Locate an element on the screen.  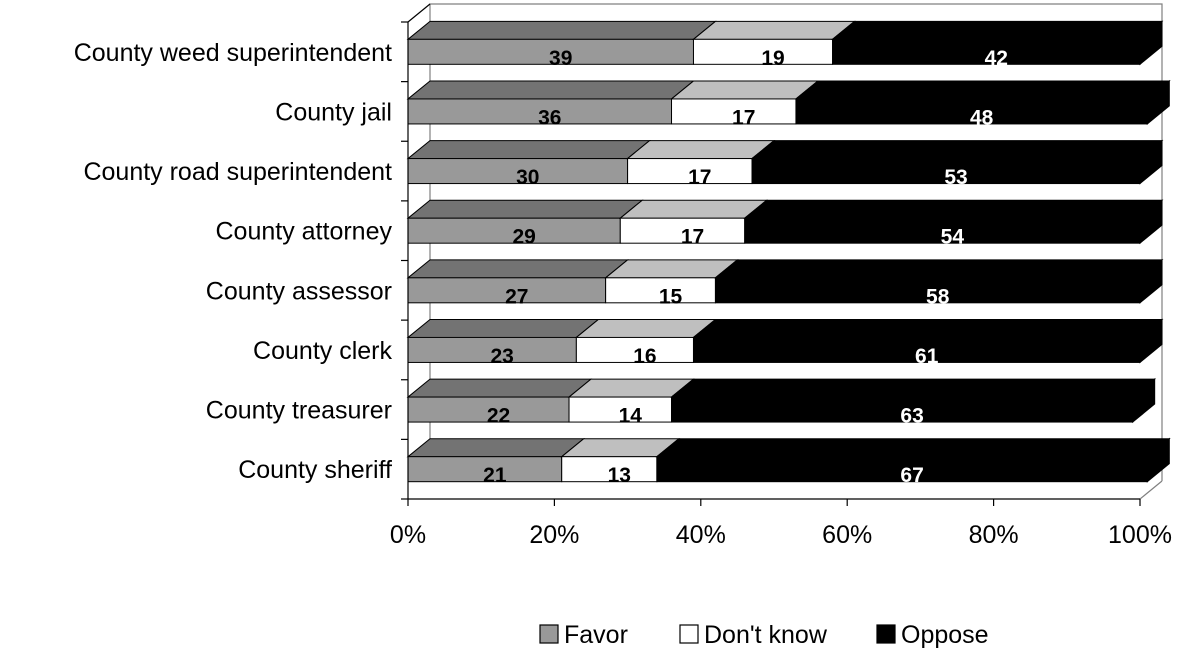
legend-label-don-t-know: Don't know is located at coordinates (766, 635).